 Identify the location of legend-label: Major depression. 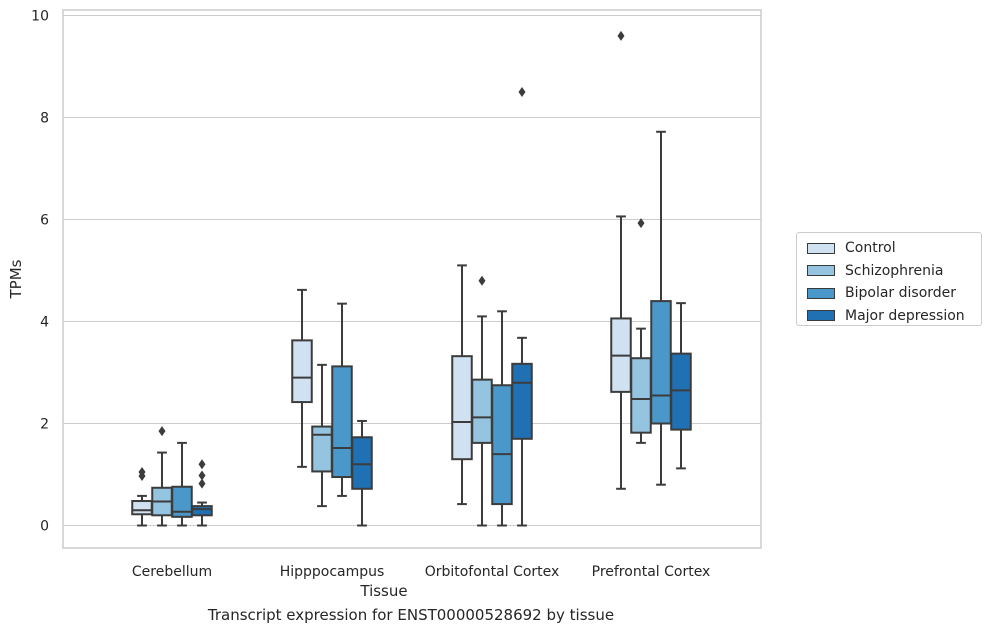
(905, 315).